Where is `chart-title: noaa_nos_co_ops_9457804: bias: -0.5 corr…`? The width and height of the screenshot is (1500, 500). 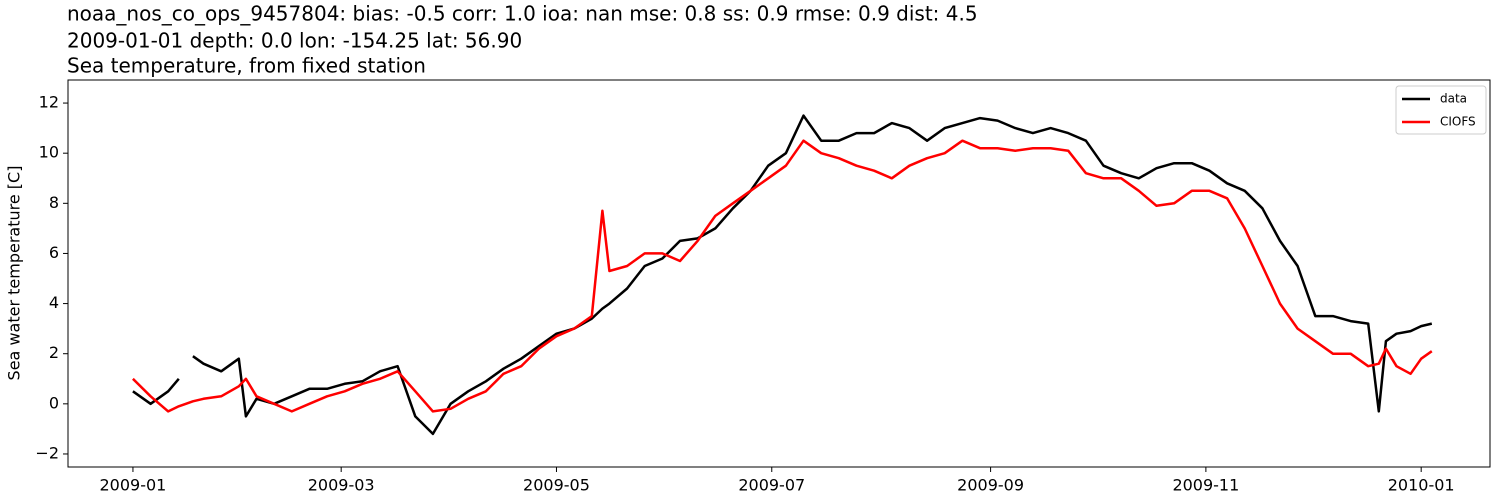
chart-title: noaa_nos_co_ops_9457804: bias: -0.5 corr… is located at coordinates (522, 14).